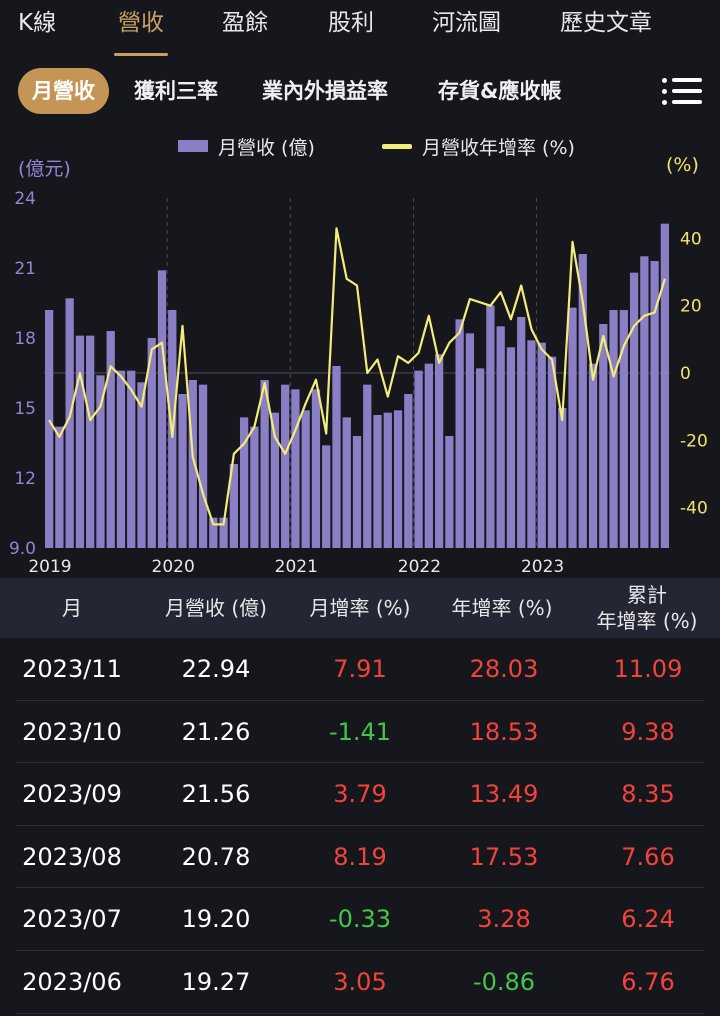 The width and height of the screenshot is (720, 1016). I want to click on cell-yoy: 18.53, so click(504, 731).